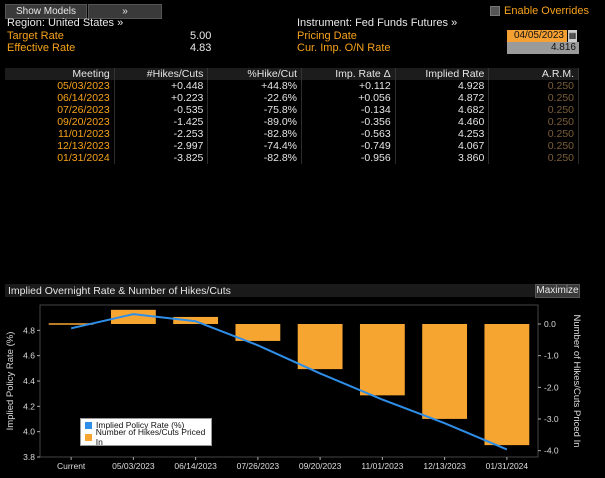 The width and height of the screenshot is (605, 478). Describe the element at coordinates (442, 110) in the screenshot. I see `implied-cell: 4.682` at that location.